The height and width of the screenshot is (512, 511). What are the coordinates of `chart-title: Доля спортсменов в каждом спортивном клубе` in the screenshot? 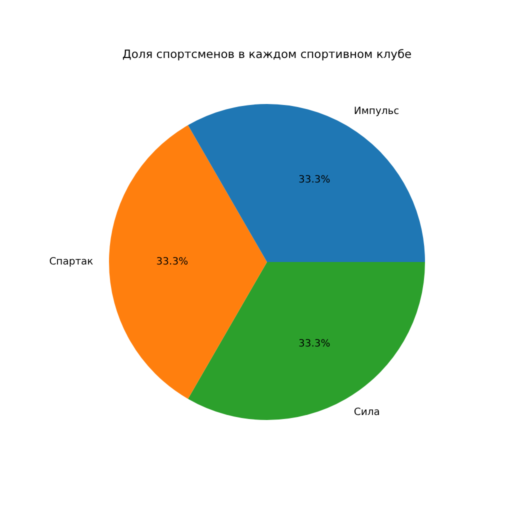 It's located at (267, 53).